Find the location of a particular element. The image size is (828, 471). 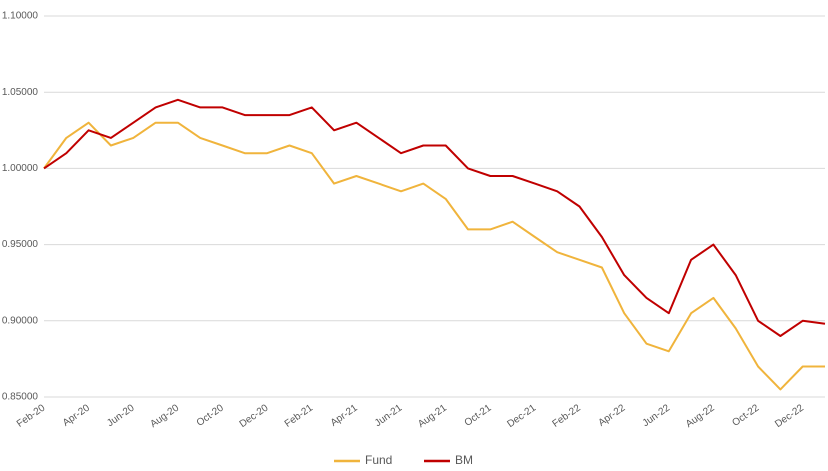

y-tick-label: 0.95000 is located at coordinates (20, 244).